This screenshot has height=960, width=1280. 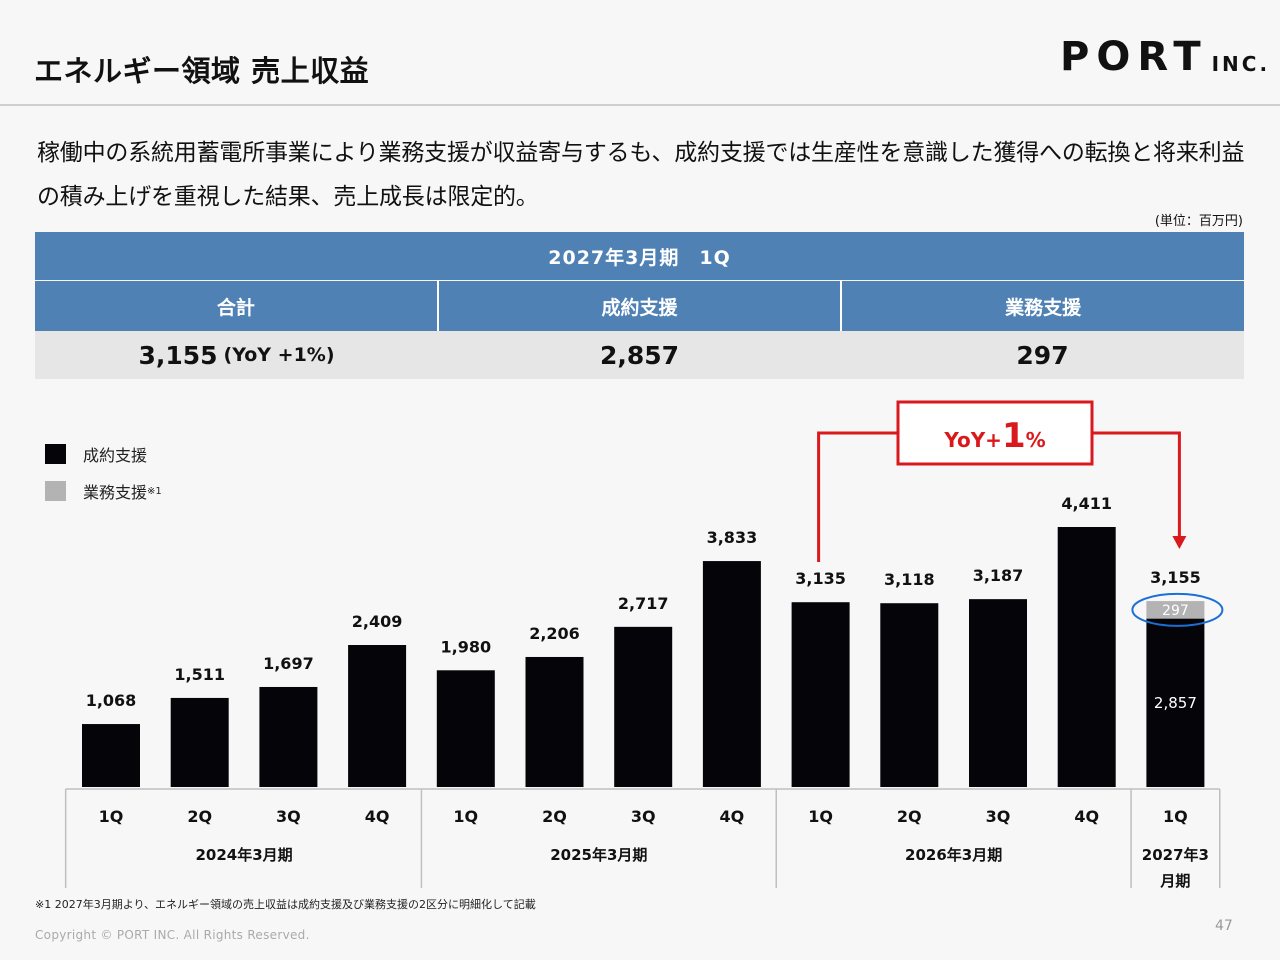 What do you see at coordinates (994, 436) in the screenshot?
I see `yoy-annotation-text: YoY+1%` at bounding box center [994, 436].